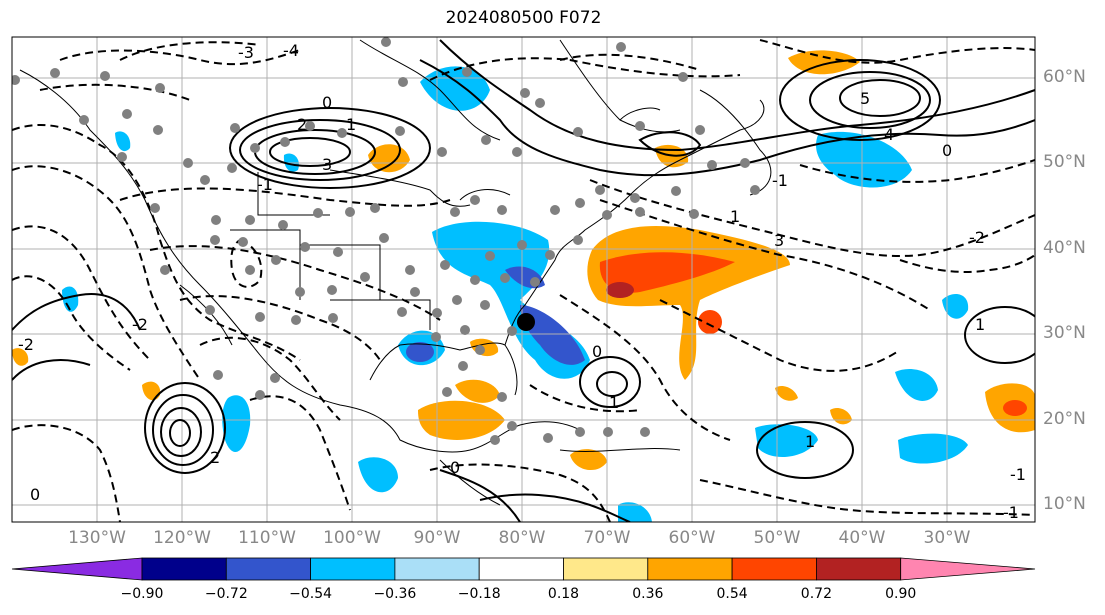 This screenshot has height=615, width=1105. Describe the element at coordinates (1064, 248) in the screenshot. I see `lat-label-40n: 40°N` at that location.